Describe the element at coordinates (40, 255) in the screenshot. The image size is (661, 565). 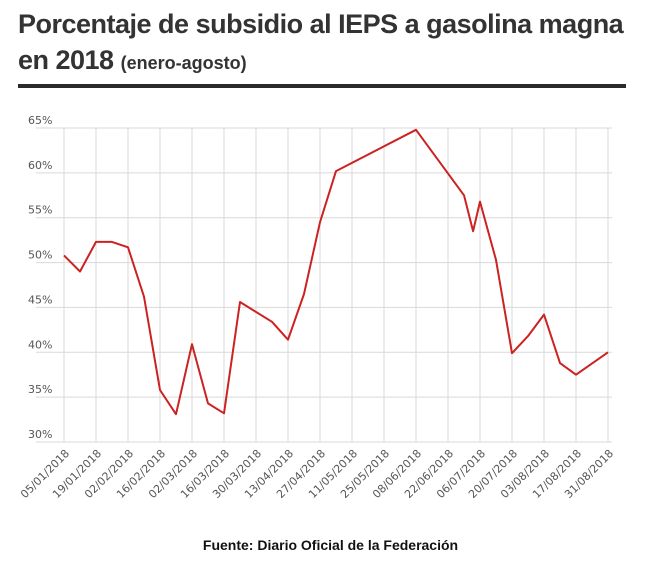
I see `y-tick-label: 50%` at that location.